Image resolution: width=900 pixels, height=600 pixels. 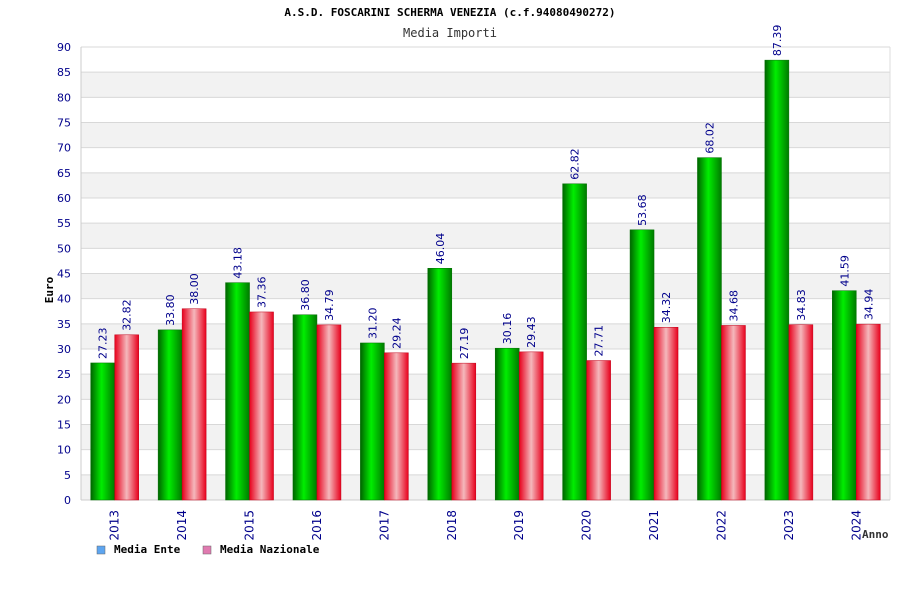 What do you see at coordinates (396, 333) in the screenshot?
I see `bar-value-label: 29.24` at bounding box center [396, 333].